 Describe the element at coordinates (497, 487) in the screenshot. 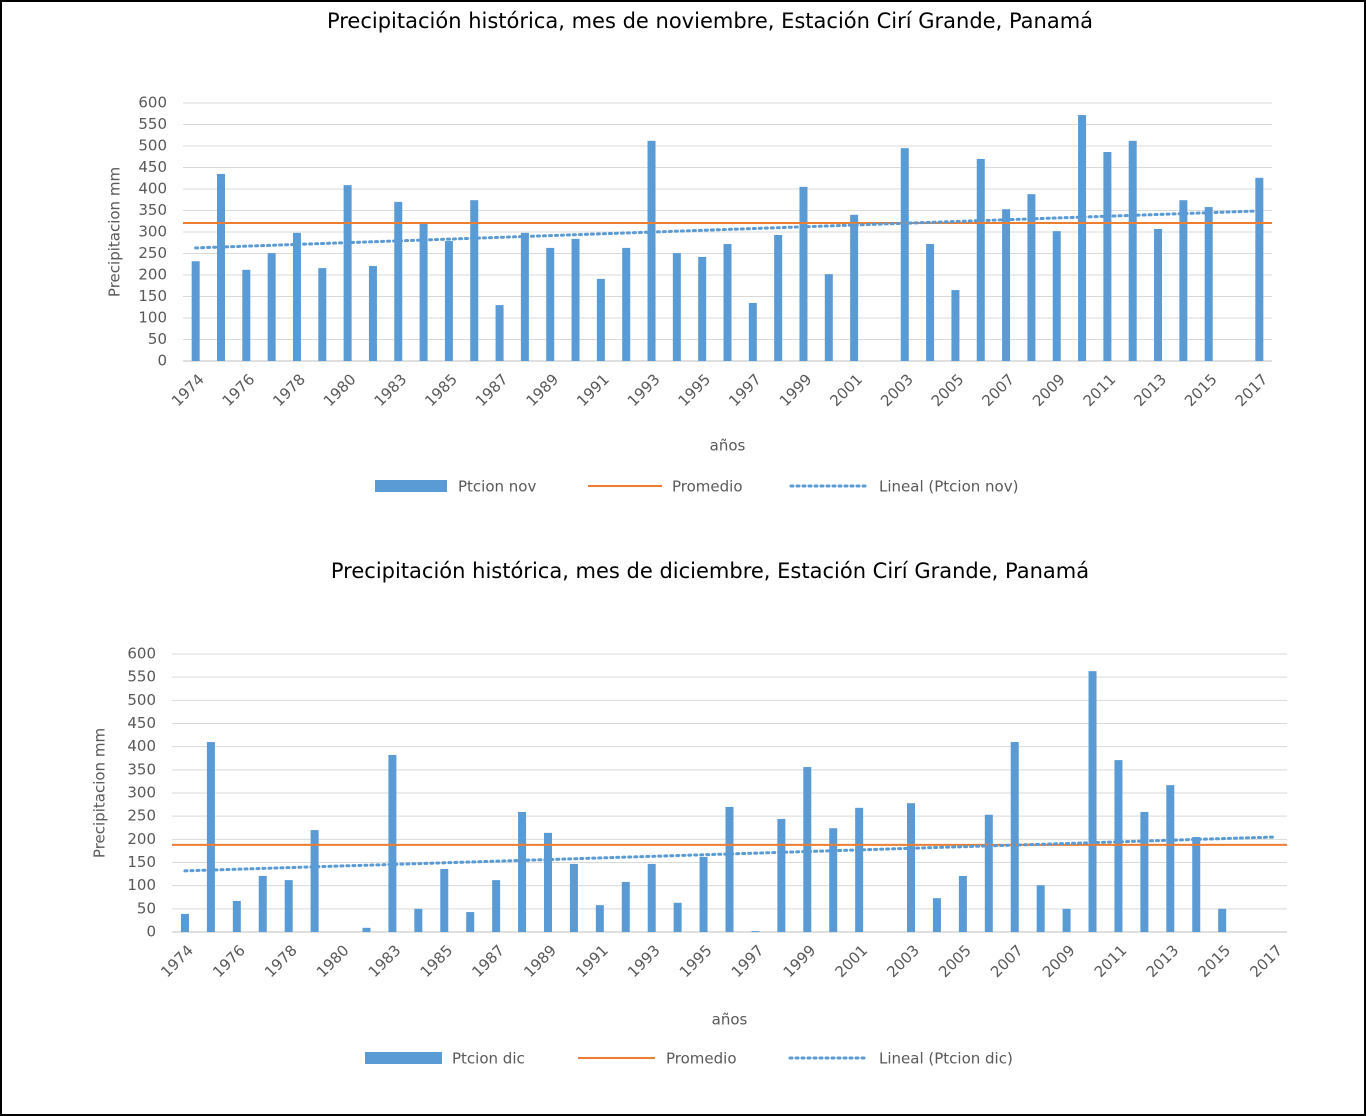

I see `legend-label: Ptcion nov` at that location.